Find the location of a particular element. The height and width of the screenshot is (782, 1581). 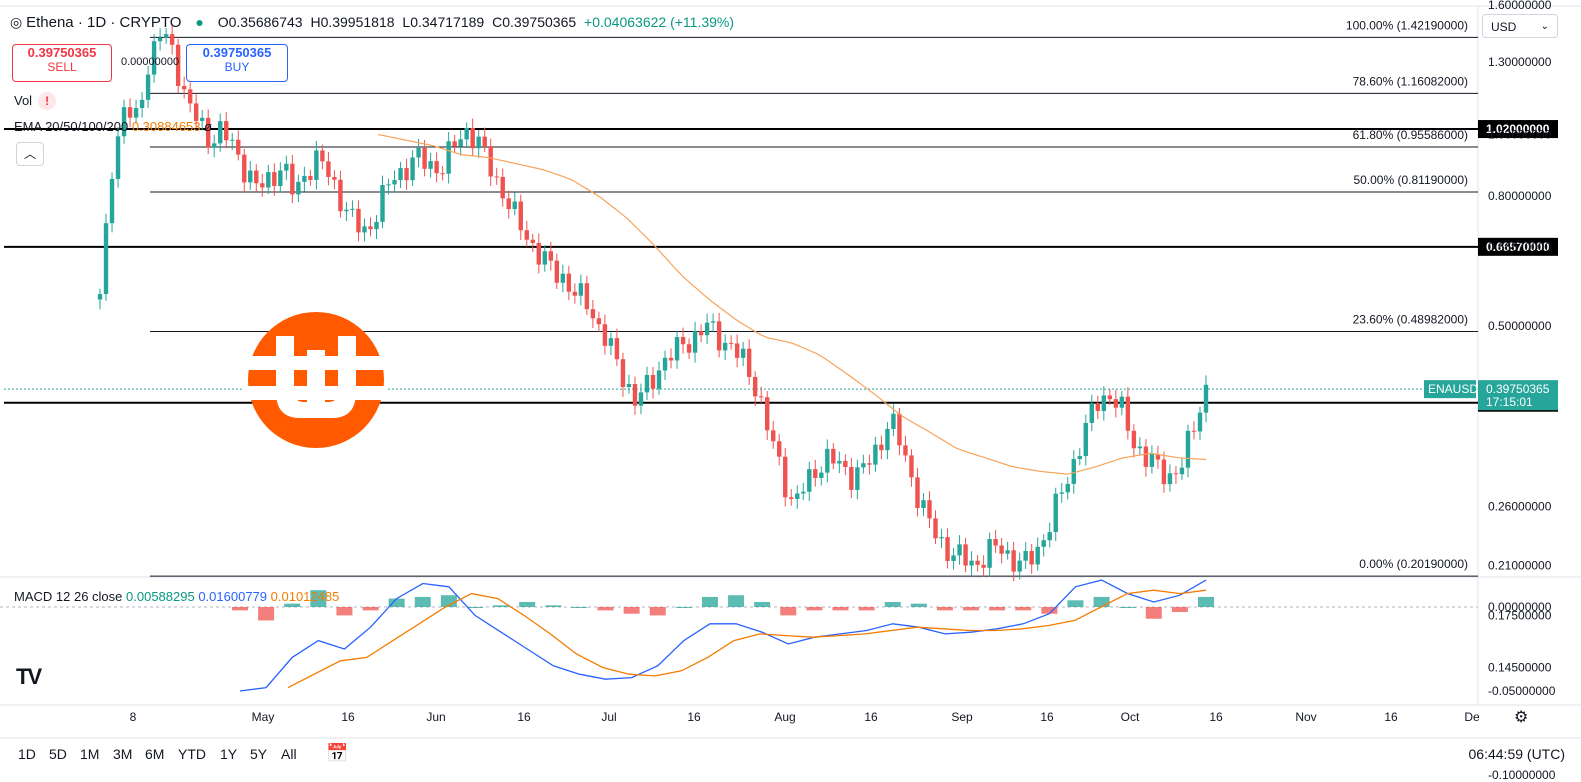

last-price-label: 0.39750365 is located at coordinates (1518, 389).